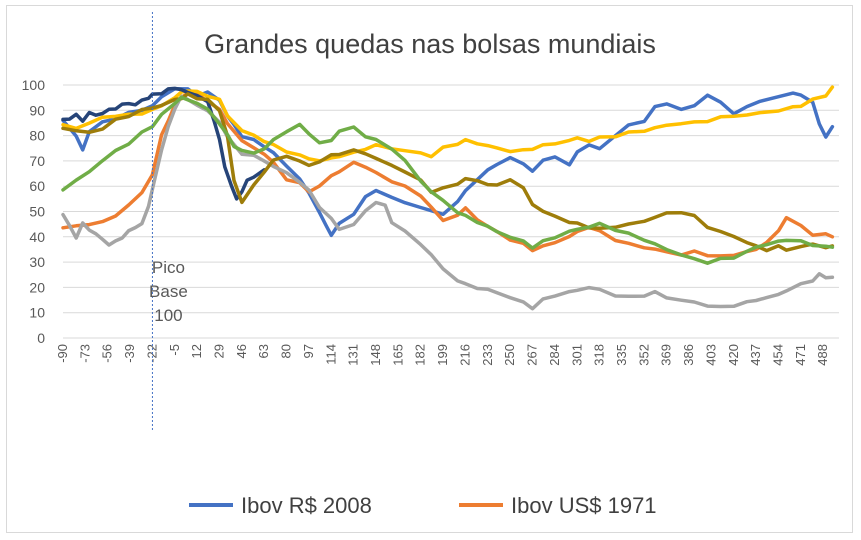 This screenshot has height=540, width=861. What do you see at coordinates (219, 351) in the screenshot?
I see `x-tick-label: 29` at bounding box center [219, 351].